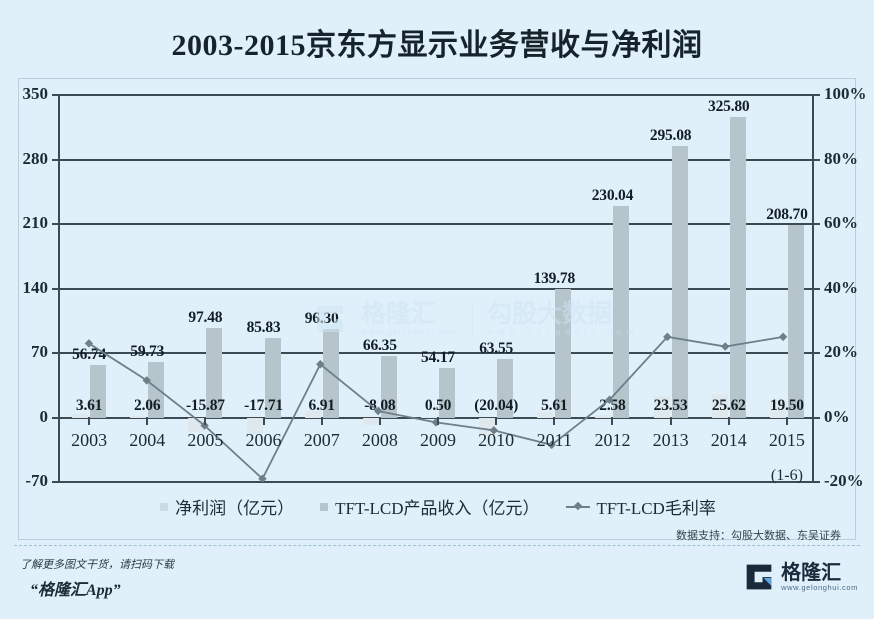  Describe the element at coordinates (263, 405) in the screenshot. I see `data-label-net-profit: -17.71` at that location.